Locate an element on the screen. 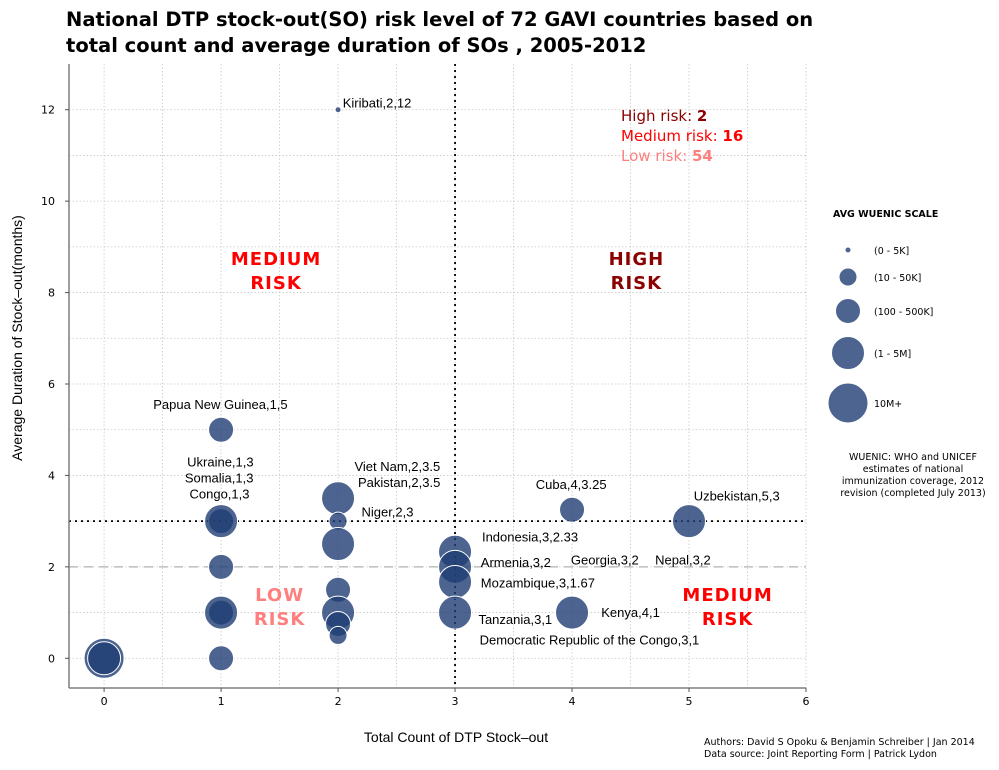 The image size is (999, 770). risk-summary-line: Medium risk: 16 is located at coordinates (682, 136).